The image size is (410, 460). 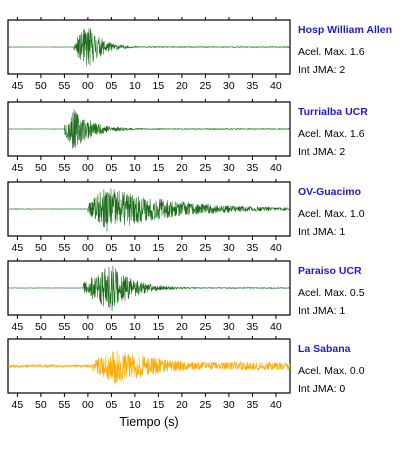 I want to click on station-name: OV-Guacimo, so click(x=329, y=192).